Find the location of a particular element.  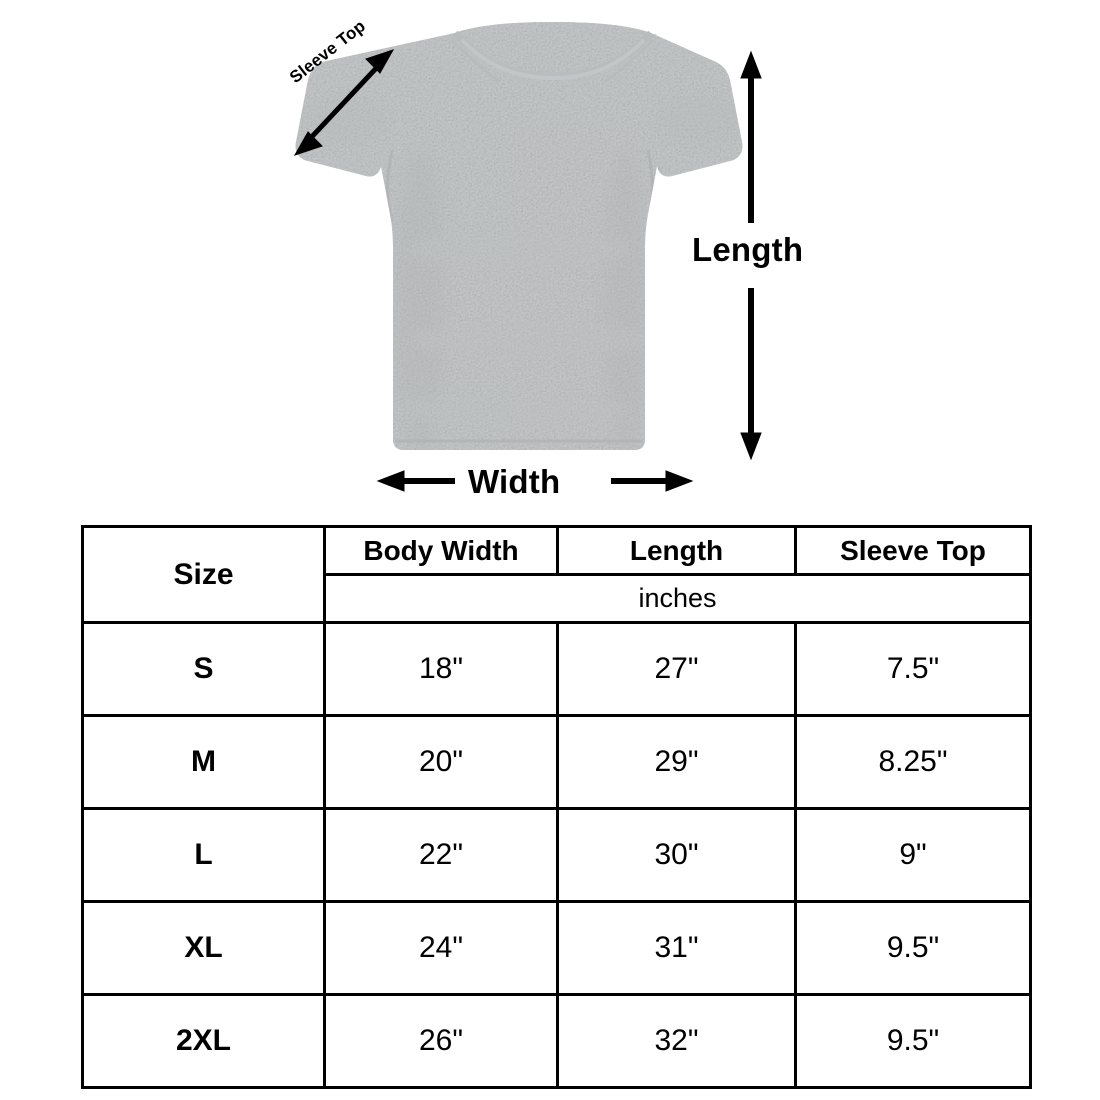

cell-length: 31" is located at coordinates (676, 948).